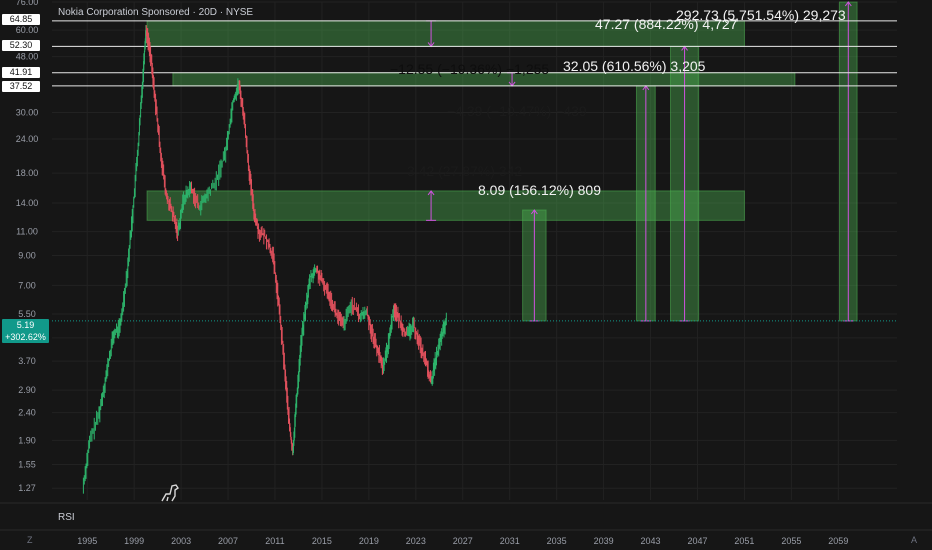 Image resolution: width=932 pixels, height=550 pixels. What do you see at coordinates (604, 541) in the screenshot?
I see `x-tick-label: 2039` at bounding box center [604, 541].